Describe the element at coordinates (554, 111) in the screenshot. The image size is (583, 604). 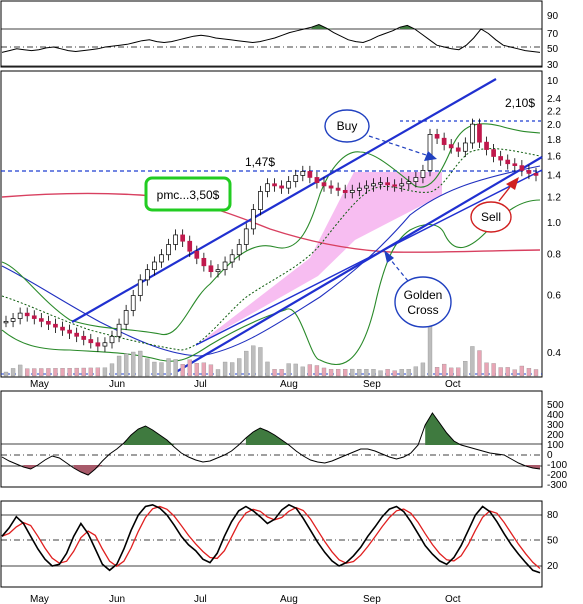
I see `price-tick-label: 2.2` at that location.